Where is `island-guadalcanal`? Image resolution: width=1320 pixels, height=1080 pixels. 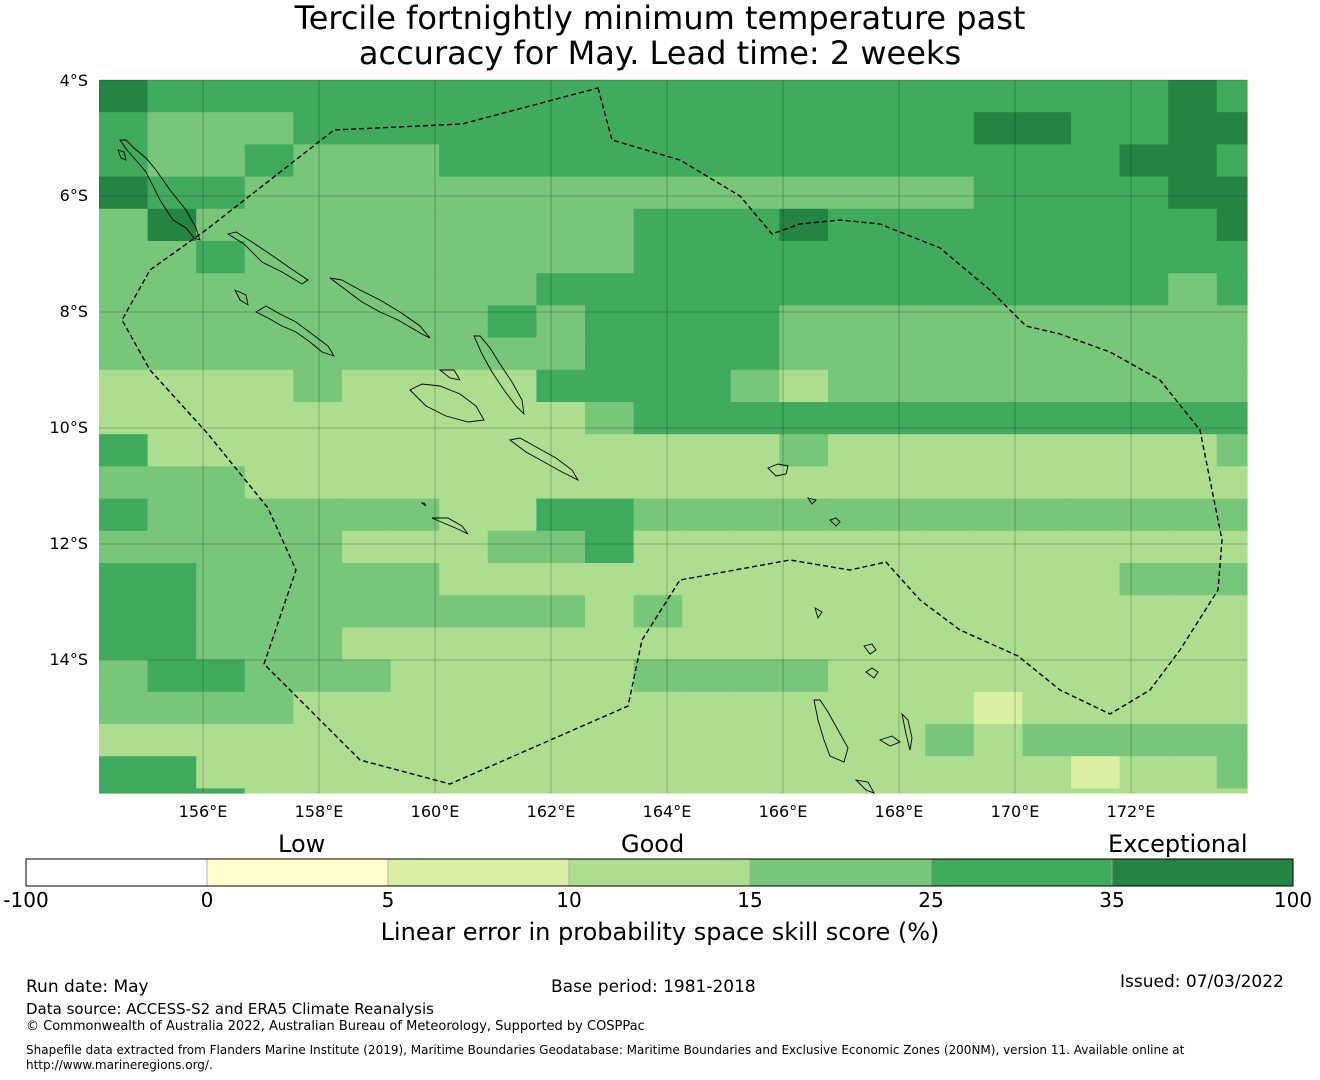
island-guadalcanal is located at coordinates (447, 403).